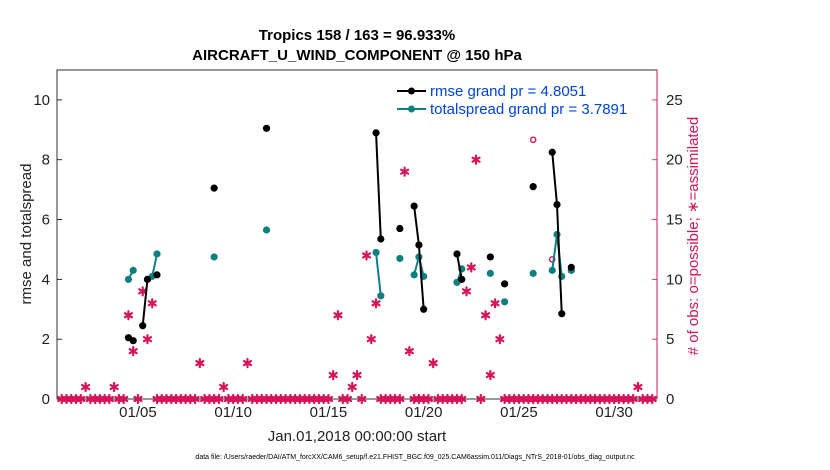 The height and width of the screenshot is (470, 830). What do you see at coordinates (693, 236) in the screenshot?
I see `y-axis-right-label: # of obs: o=possible; ∗=assimilated` at bounding box center [693, 236].